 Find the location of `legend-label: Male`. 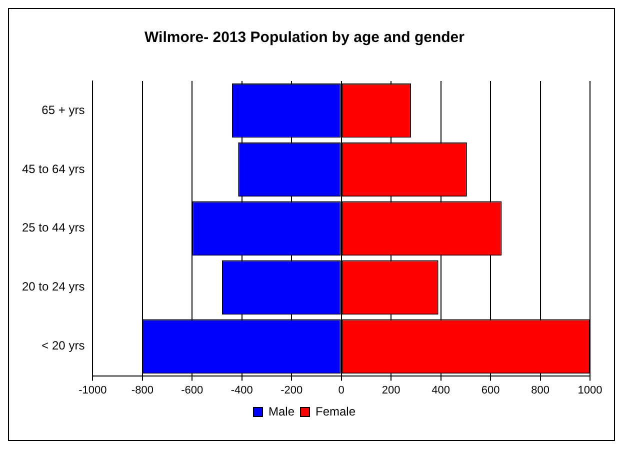

legend-label: Male is located at coordinates (281, 411).